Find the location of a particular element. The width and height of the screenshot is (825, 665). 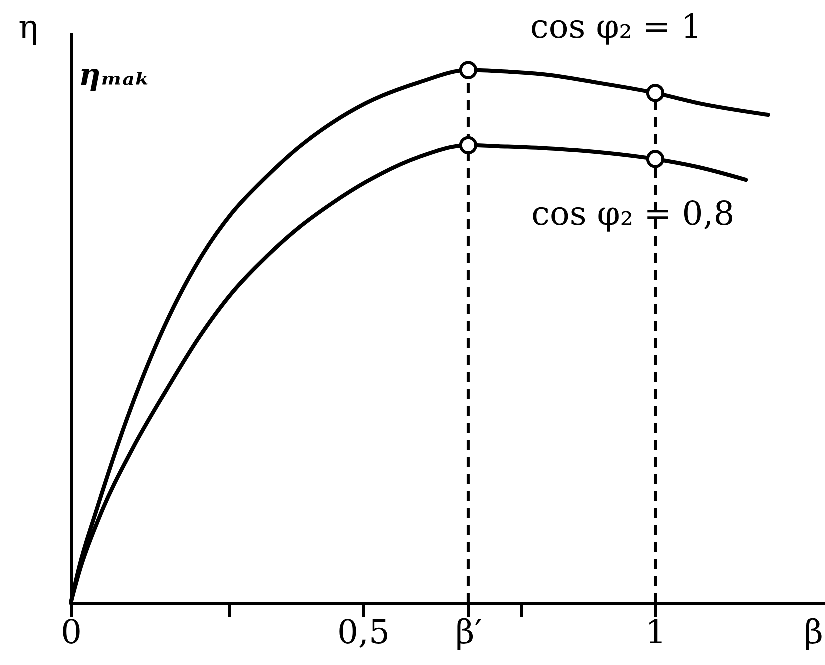

series-label: cos φ₂ = 1 is located at coordinates (616, 26).